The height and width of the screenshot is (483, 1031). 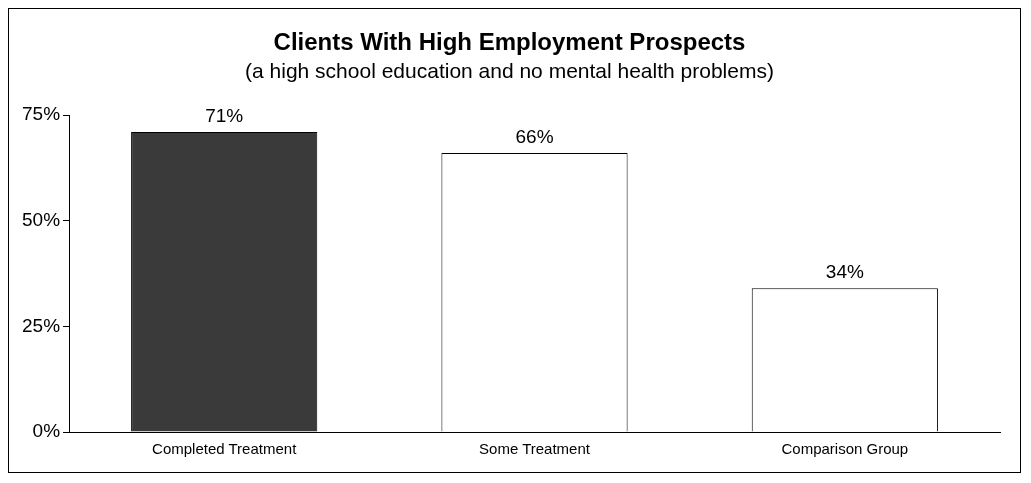 I want to click on data-label: 66%, so click(x=534, y=136).